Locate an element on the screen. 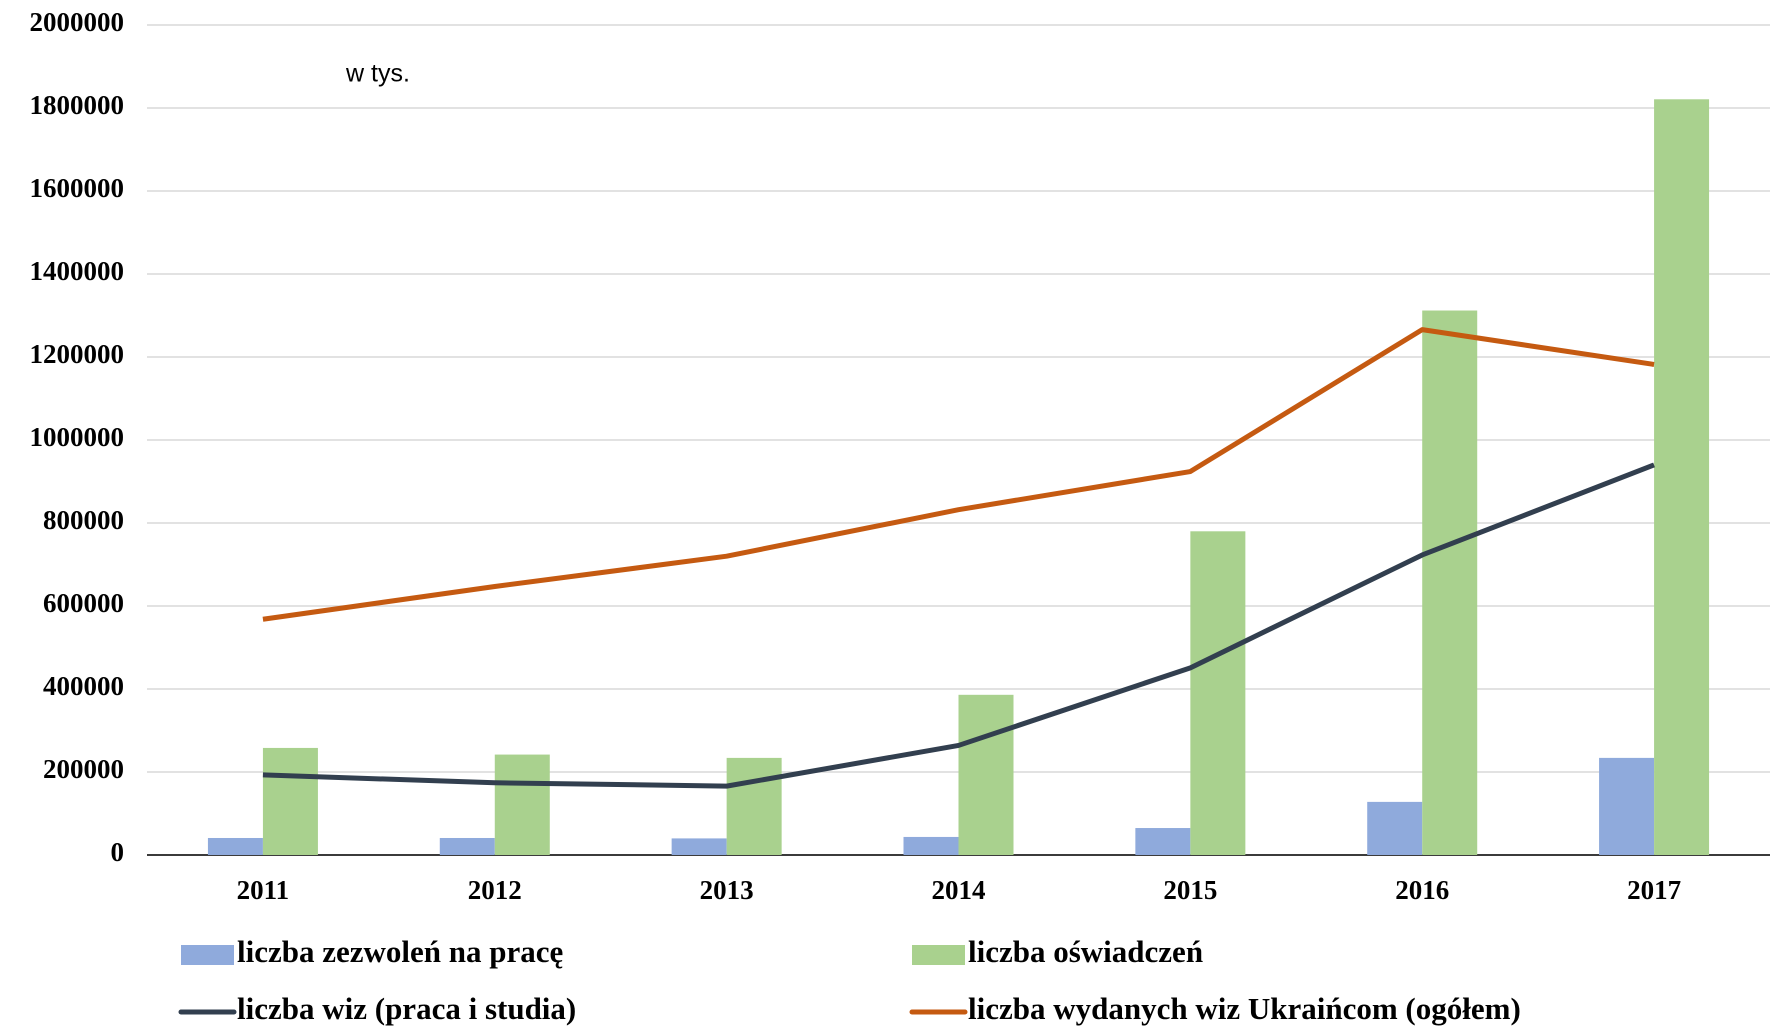  x-tick-label: 2013 is located at coordinates (727, 890).